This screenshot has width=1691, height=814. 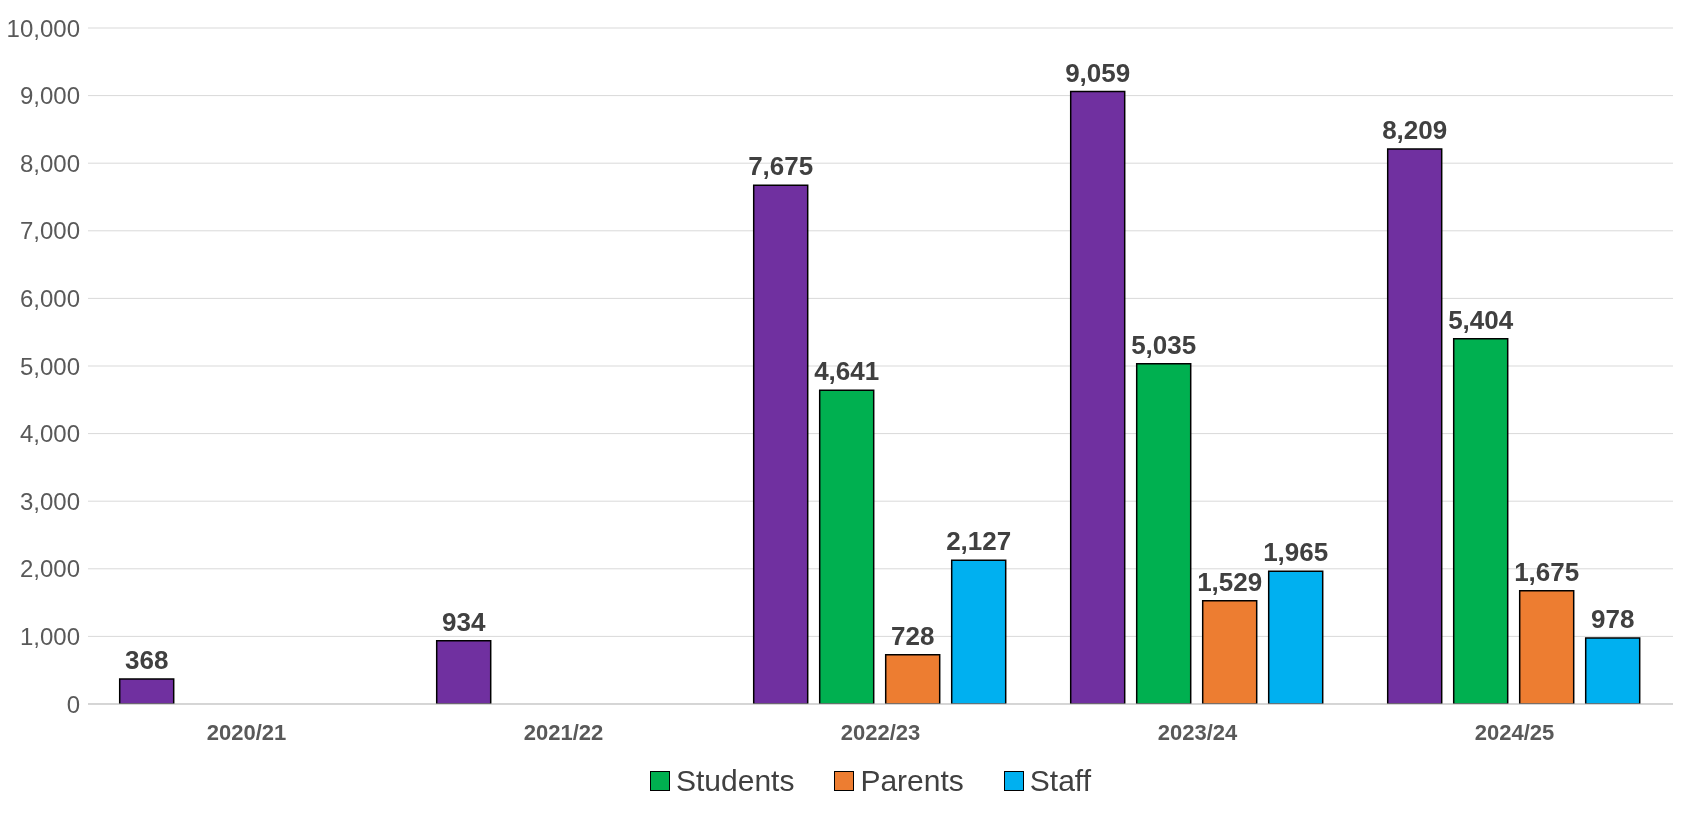 I want to click on x-tick-label: 2023/24, so click(x=1198, y=732).